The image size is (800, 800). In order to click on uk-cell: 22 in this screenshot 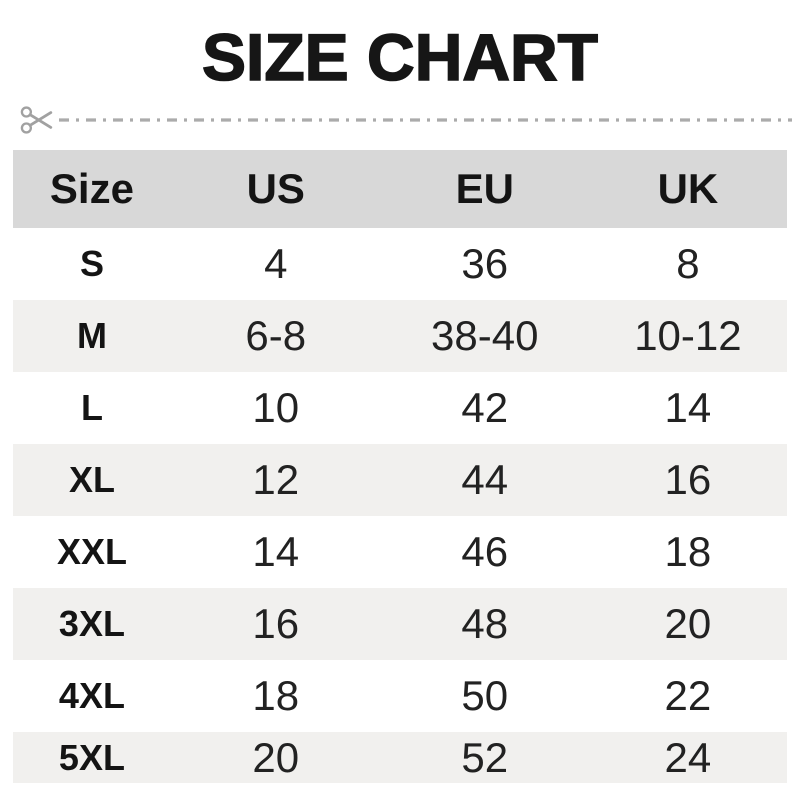, I will do `click(688, 695)`.